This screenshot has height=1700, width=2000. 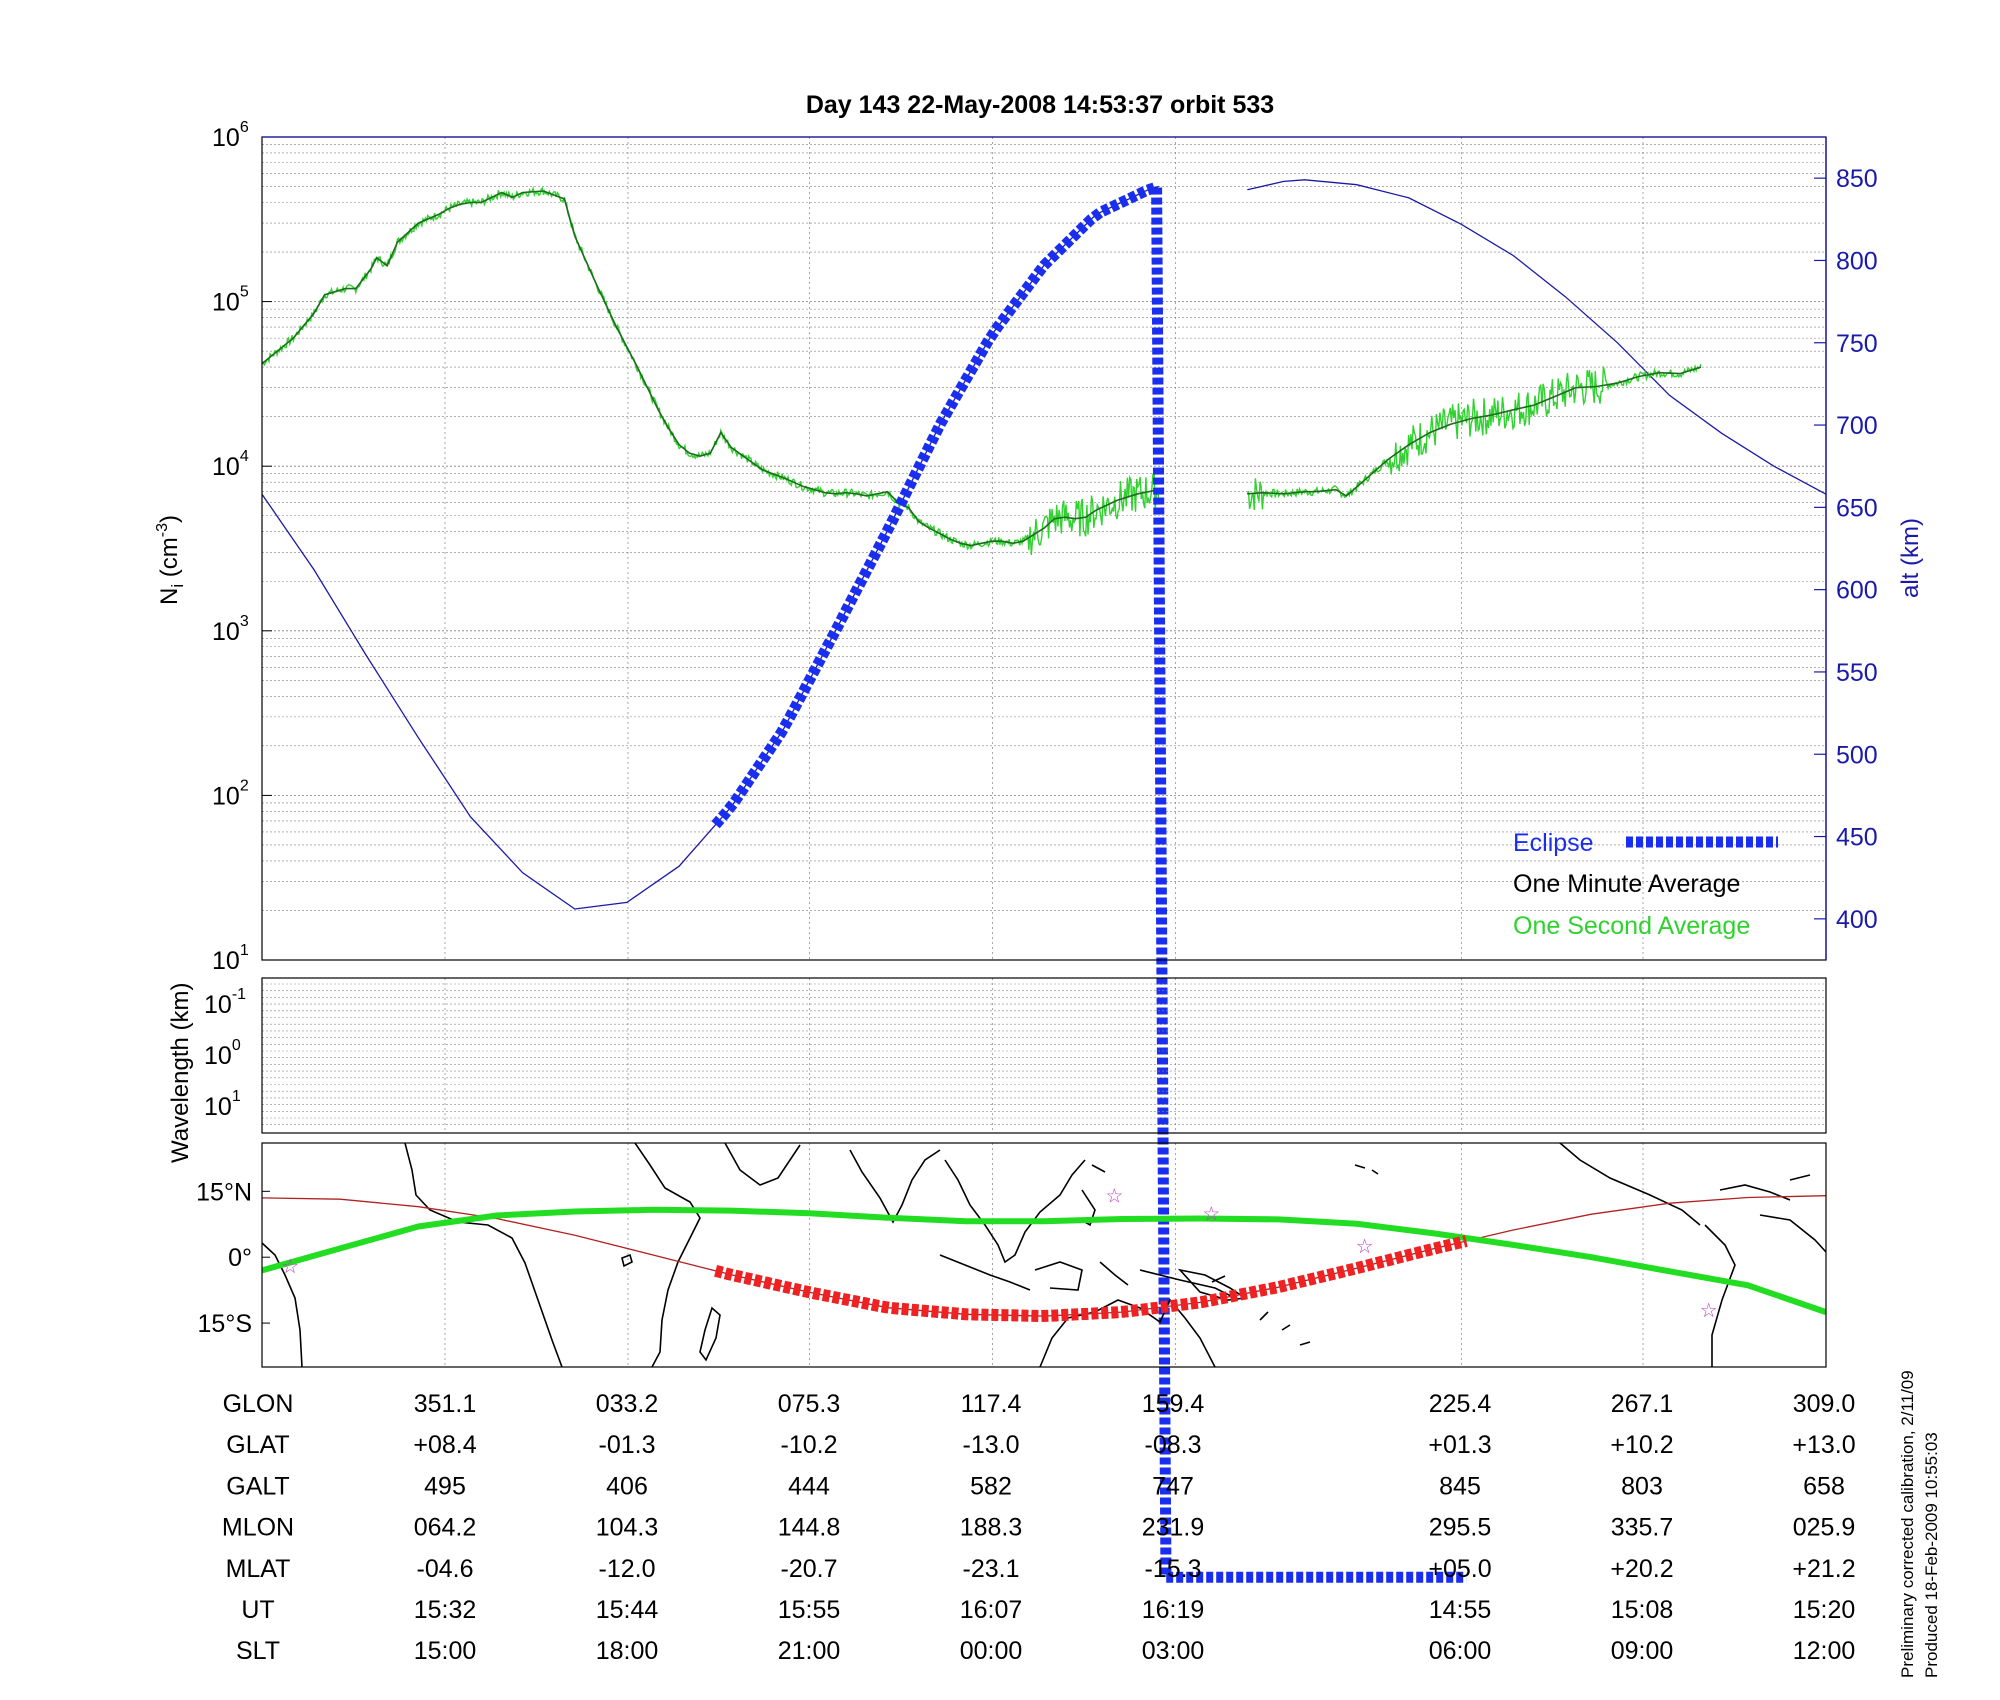 I want to click on ephemeris-cell: 15:08, so click(x=1642, y=1610).